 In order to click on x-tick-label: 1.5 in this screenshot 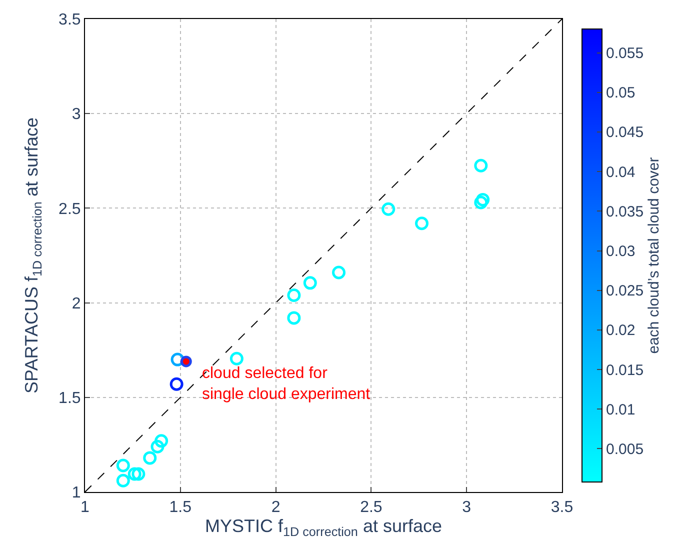, I will do `click(180, 507)`.